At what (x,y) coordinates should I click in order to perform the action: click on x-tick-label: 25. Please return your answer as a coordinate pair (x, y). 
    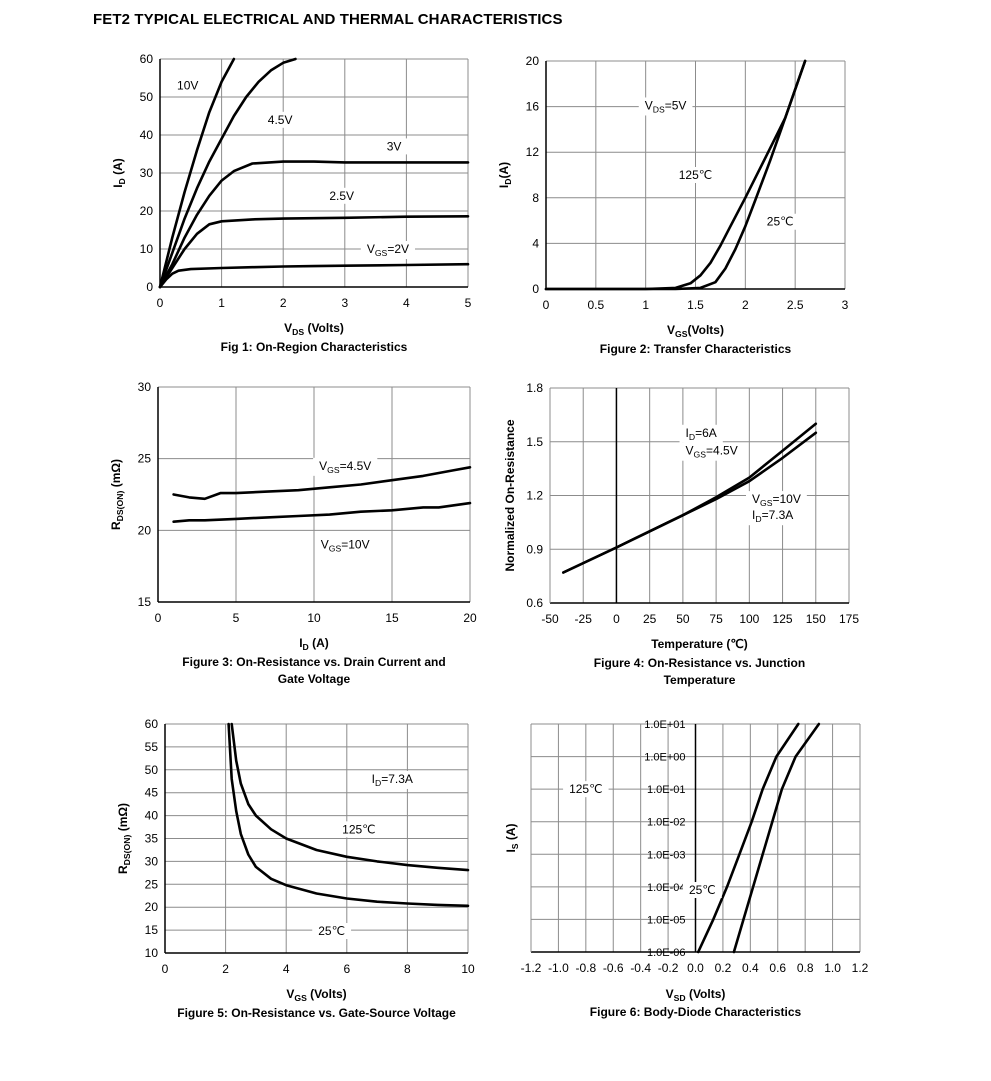
    Looking at the image, I should click on (650, 619).